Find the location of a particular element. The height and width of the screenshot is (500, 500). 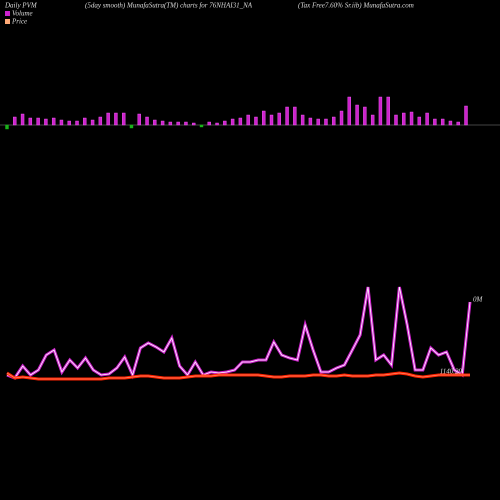

line-glow is located at coordinates (238, 376).